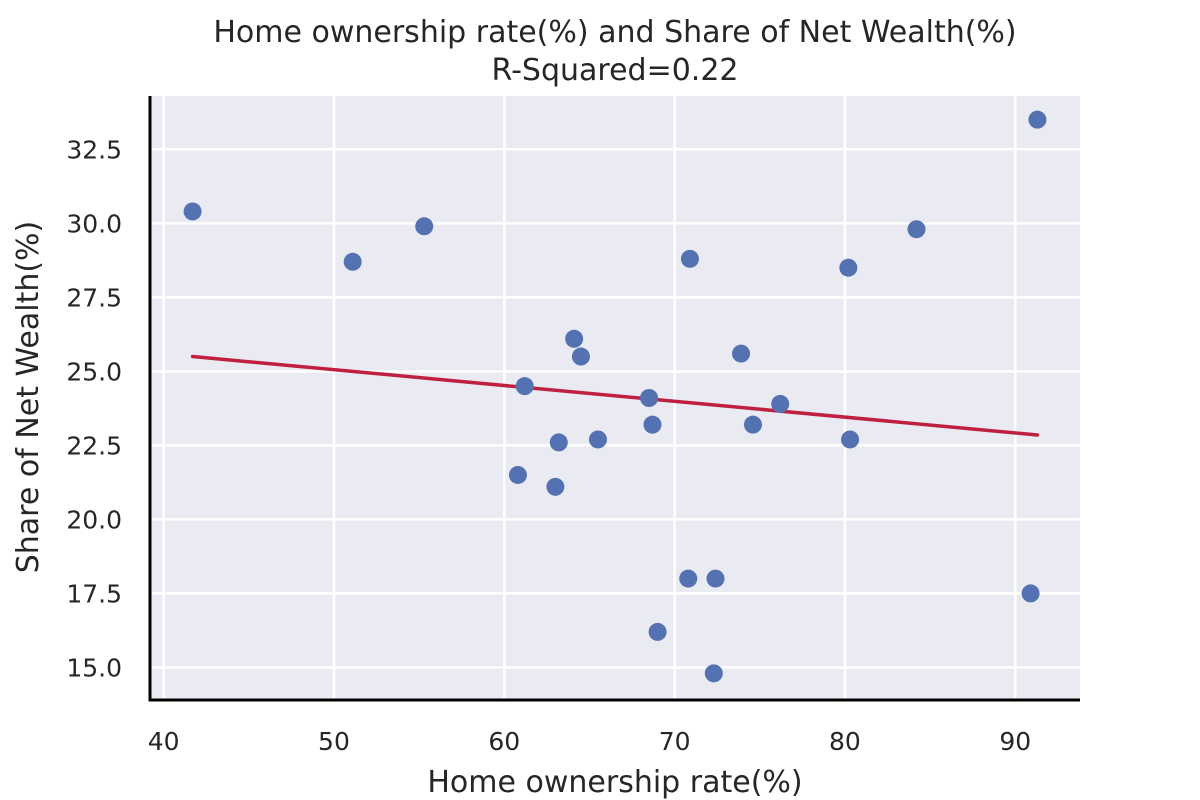 This screenshot has width=1200, height=800. What do you see at coordinates (94, 149) in the screenshot?
I see `y-tick-label: 32.5` at bounding box center [94, 149].